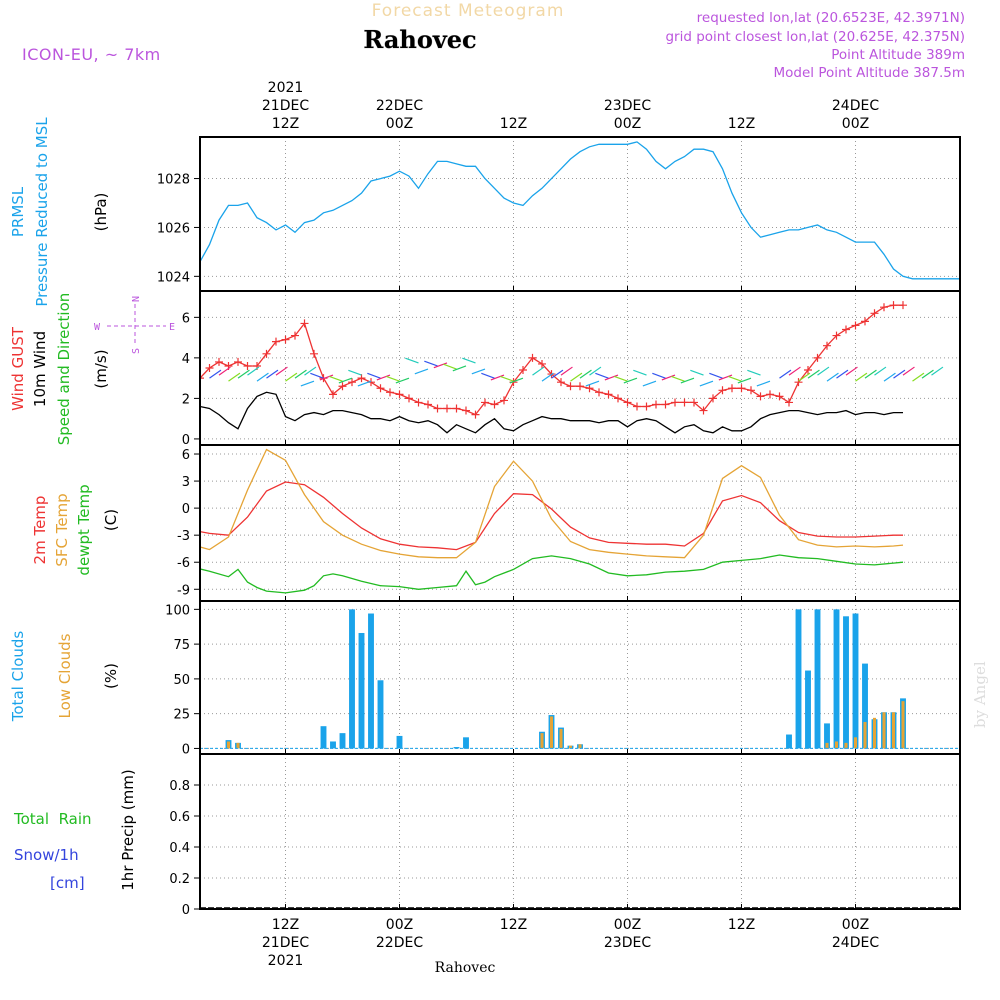  What do you see at coordinates (173, 277) in the screenshot?
I see `pressure-ytick-label: 1024` at bounding box center [173, 277].